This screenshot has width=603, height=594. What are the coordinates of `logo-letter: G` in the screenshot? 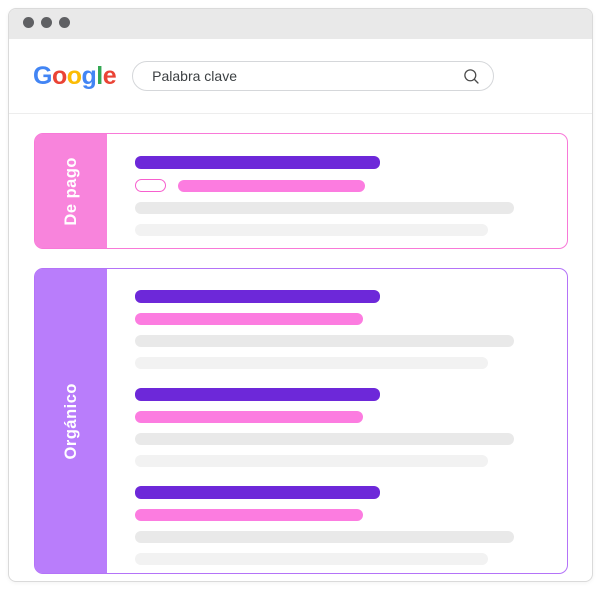 It's located at (42, 75).